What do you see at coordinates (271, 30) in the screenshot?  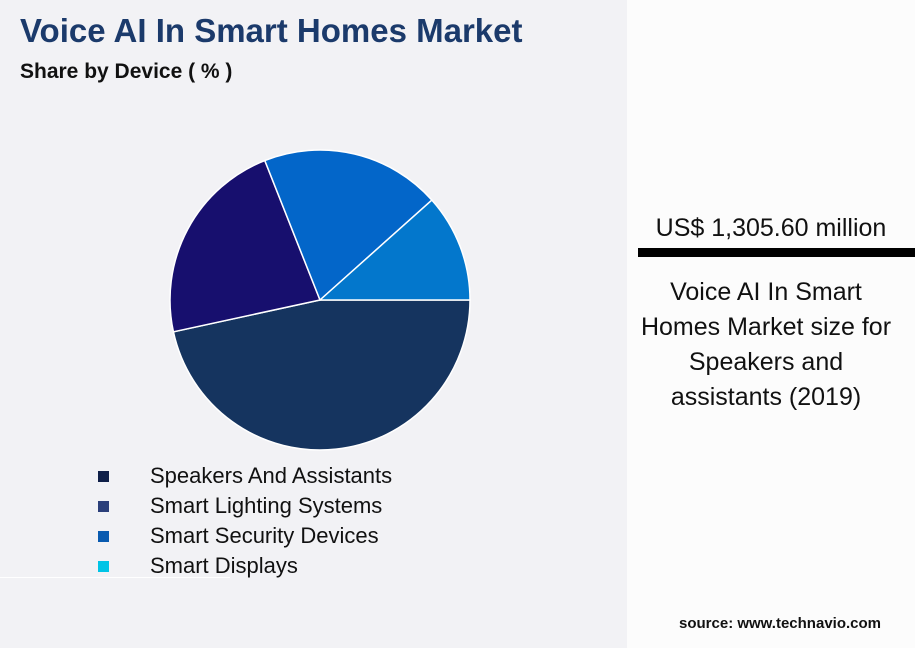 I see `chart-title: Voice AI In Smart Homes Market` at bounding box center [271, 30].